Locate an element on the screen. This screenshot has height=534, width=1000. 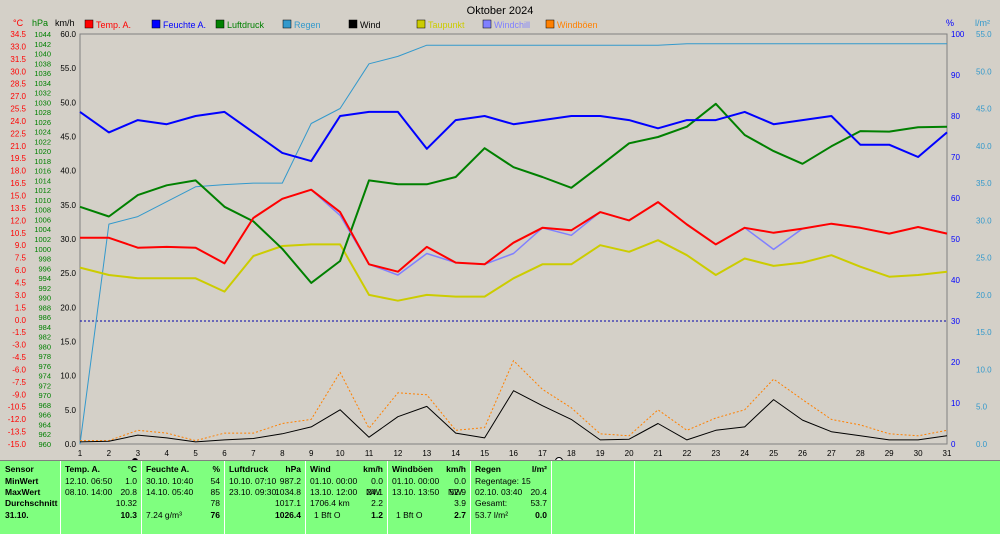
percent-tick: 40 is located at coordinates (955, 280).